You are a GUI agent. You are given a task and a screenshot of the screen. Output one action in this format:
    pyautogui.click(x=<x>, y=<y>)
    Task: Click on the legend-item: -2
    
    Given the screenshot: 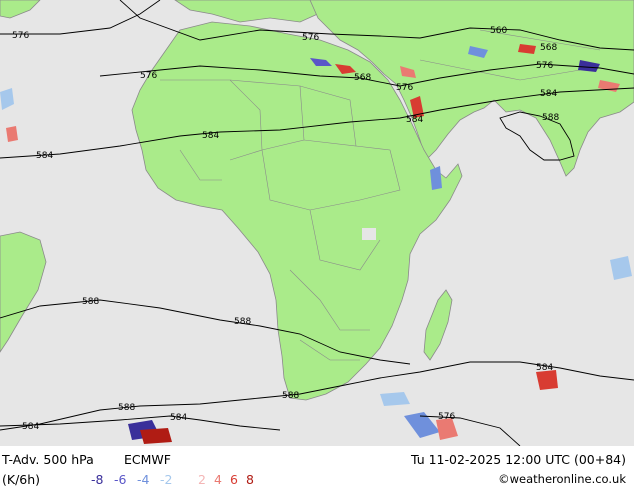 What is the action you would take?
    pyautogui.click(x=166, y=479)
    